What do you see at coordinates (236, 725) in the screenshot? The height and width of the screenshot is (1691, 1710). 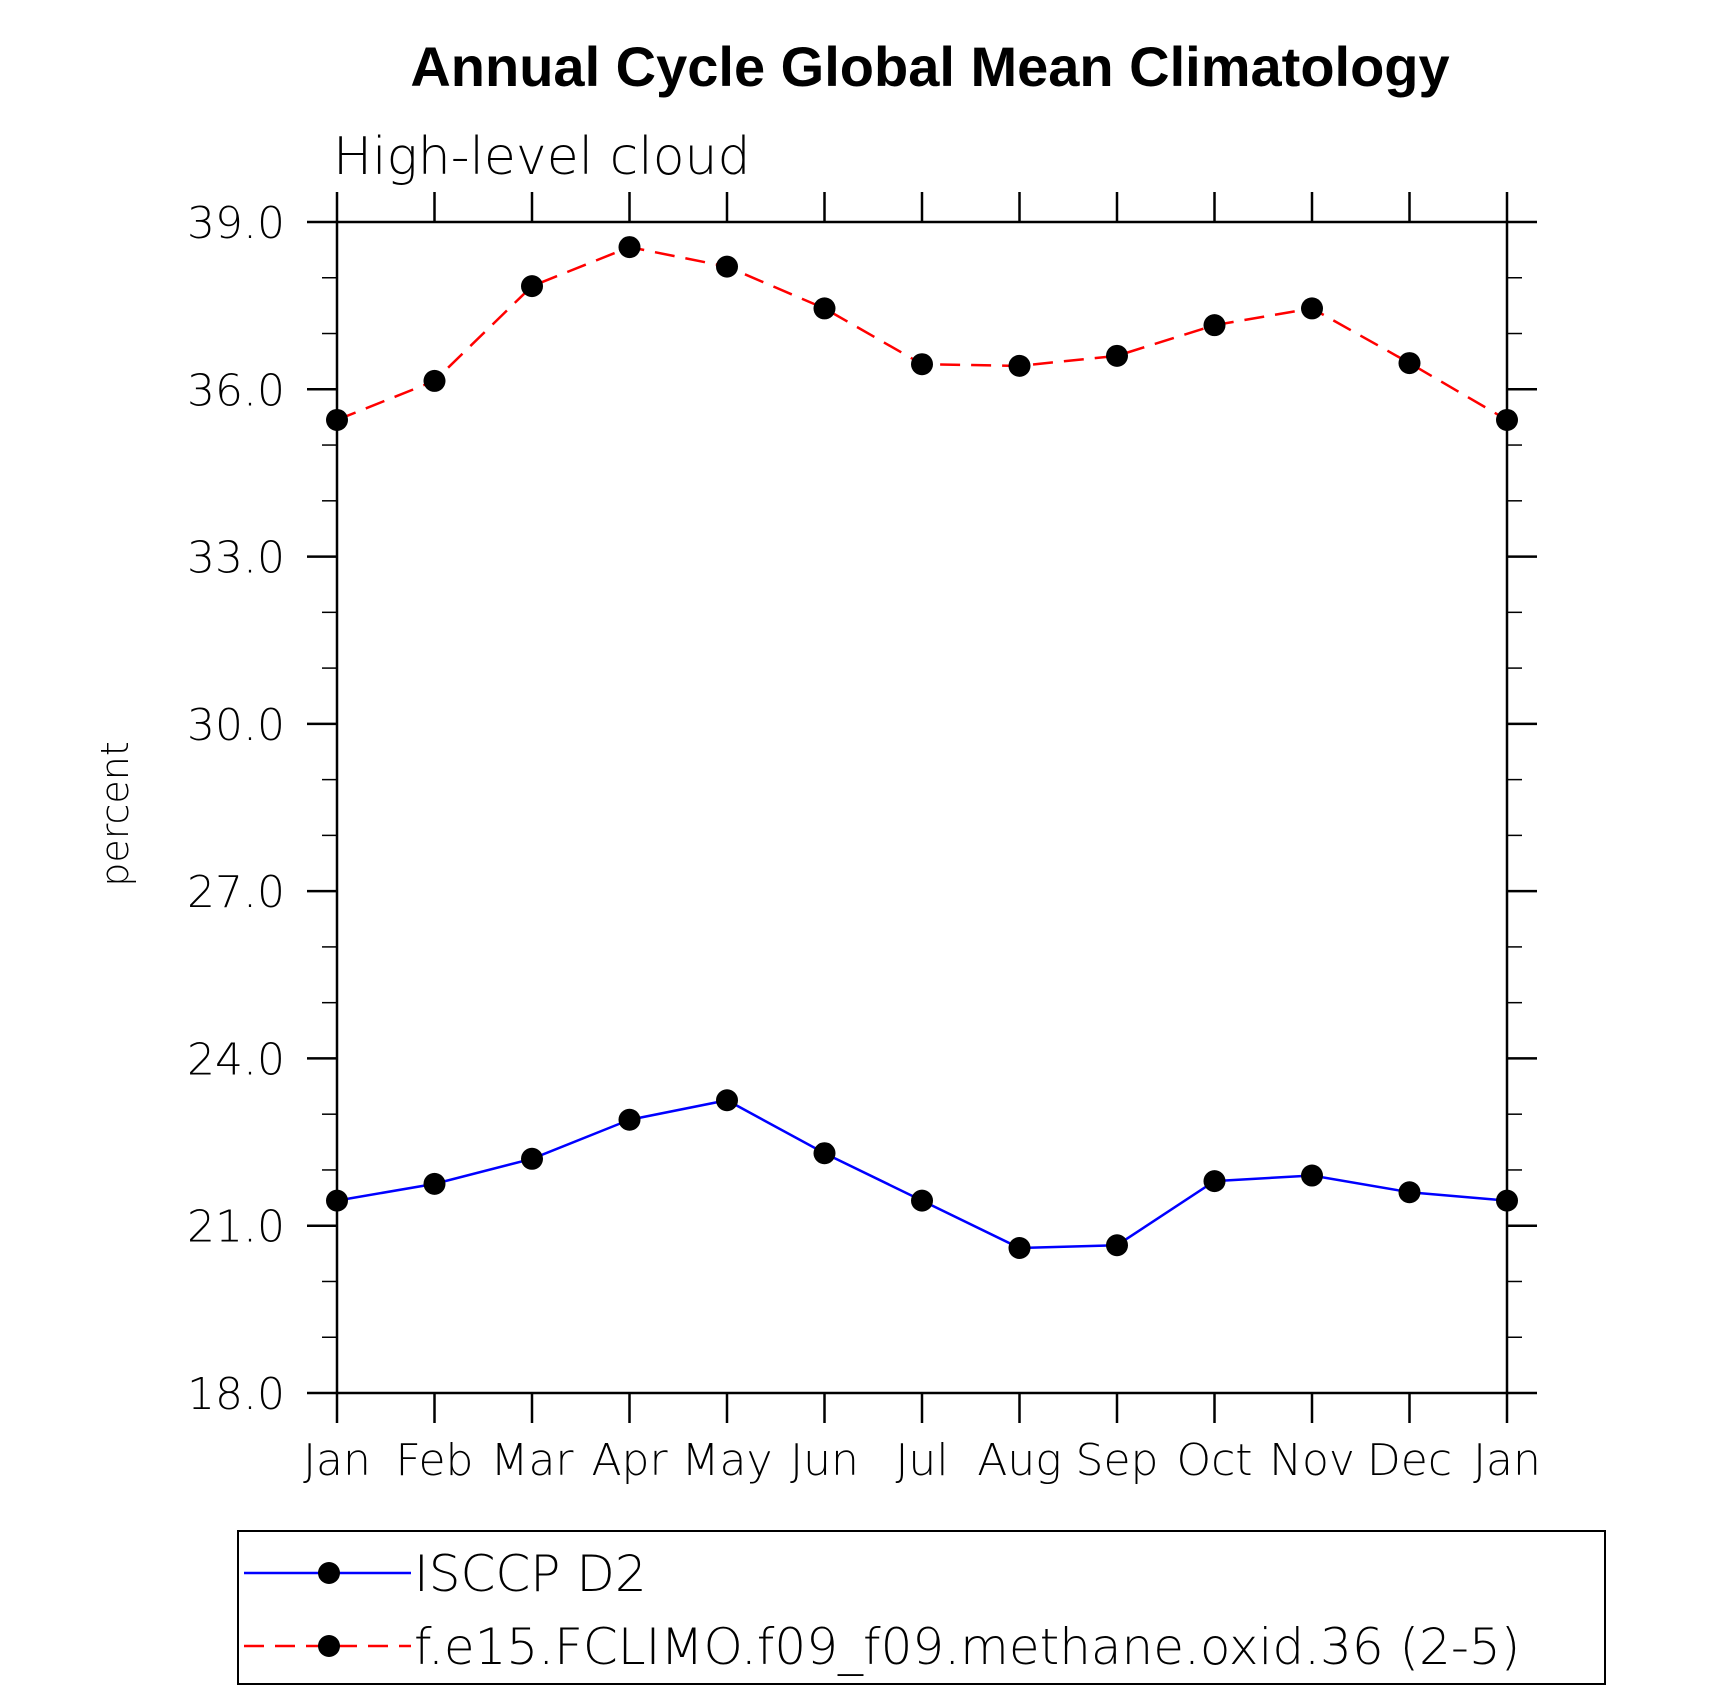 I see `y-tick-label: 30.0` at bounding box center [236, 725].